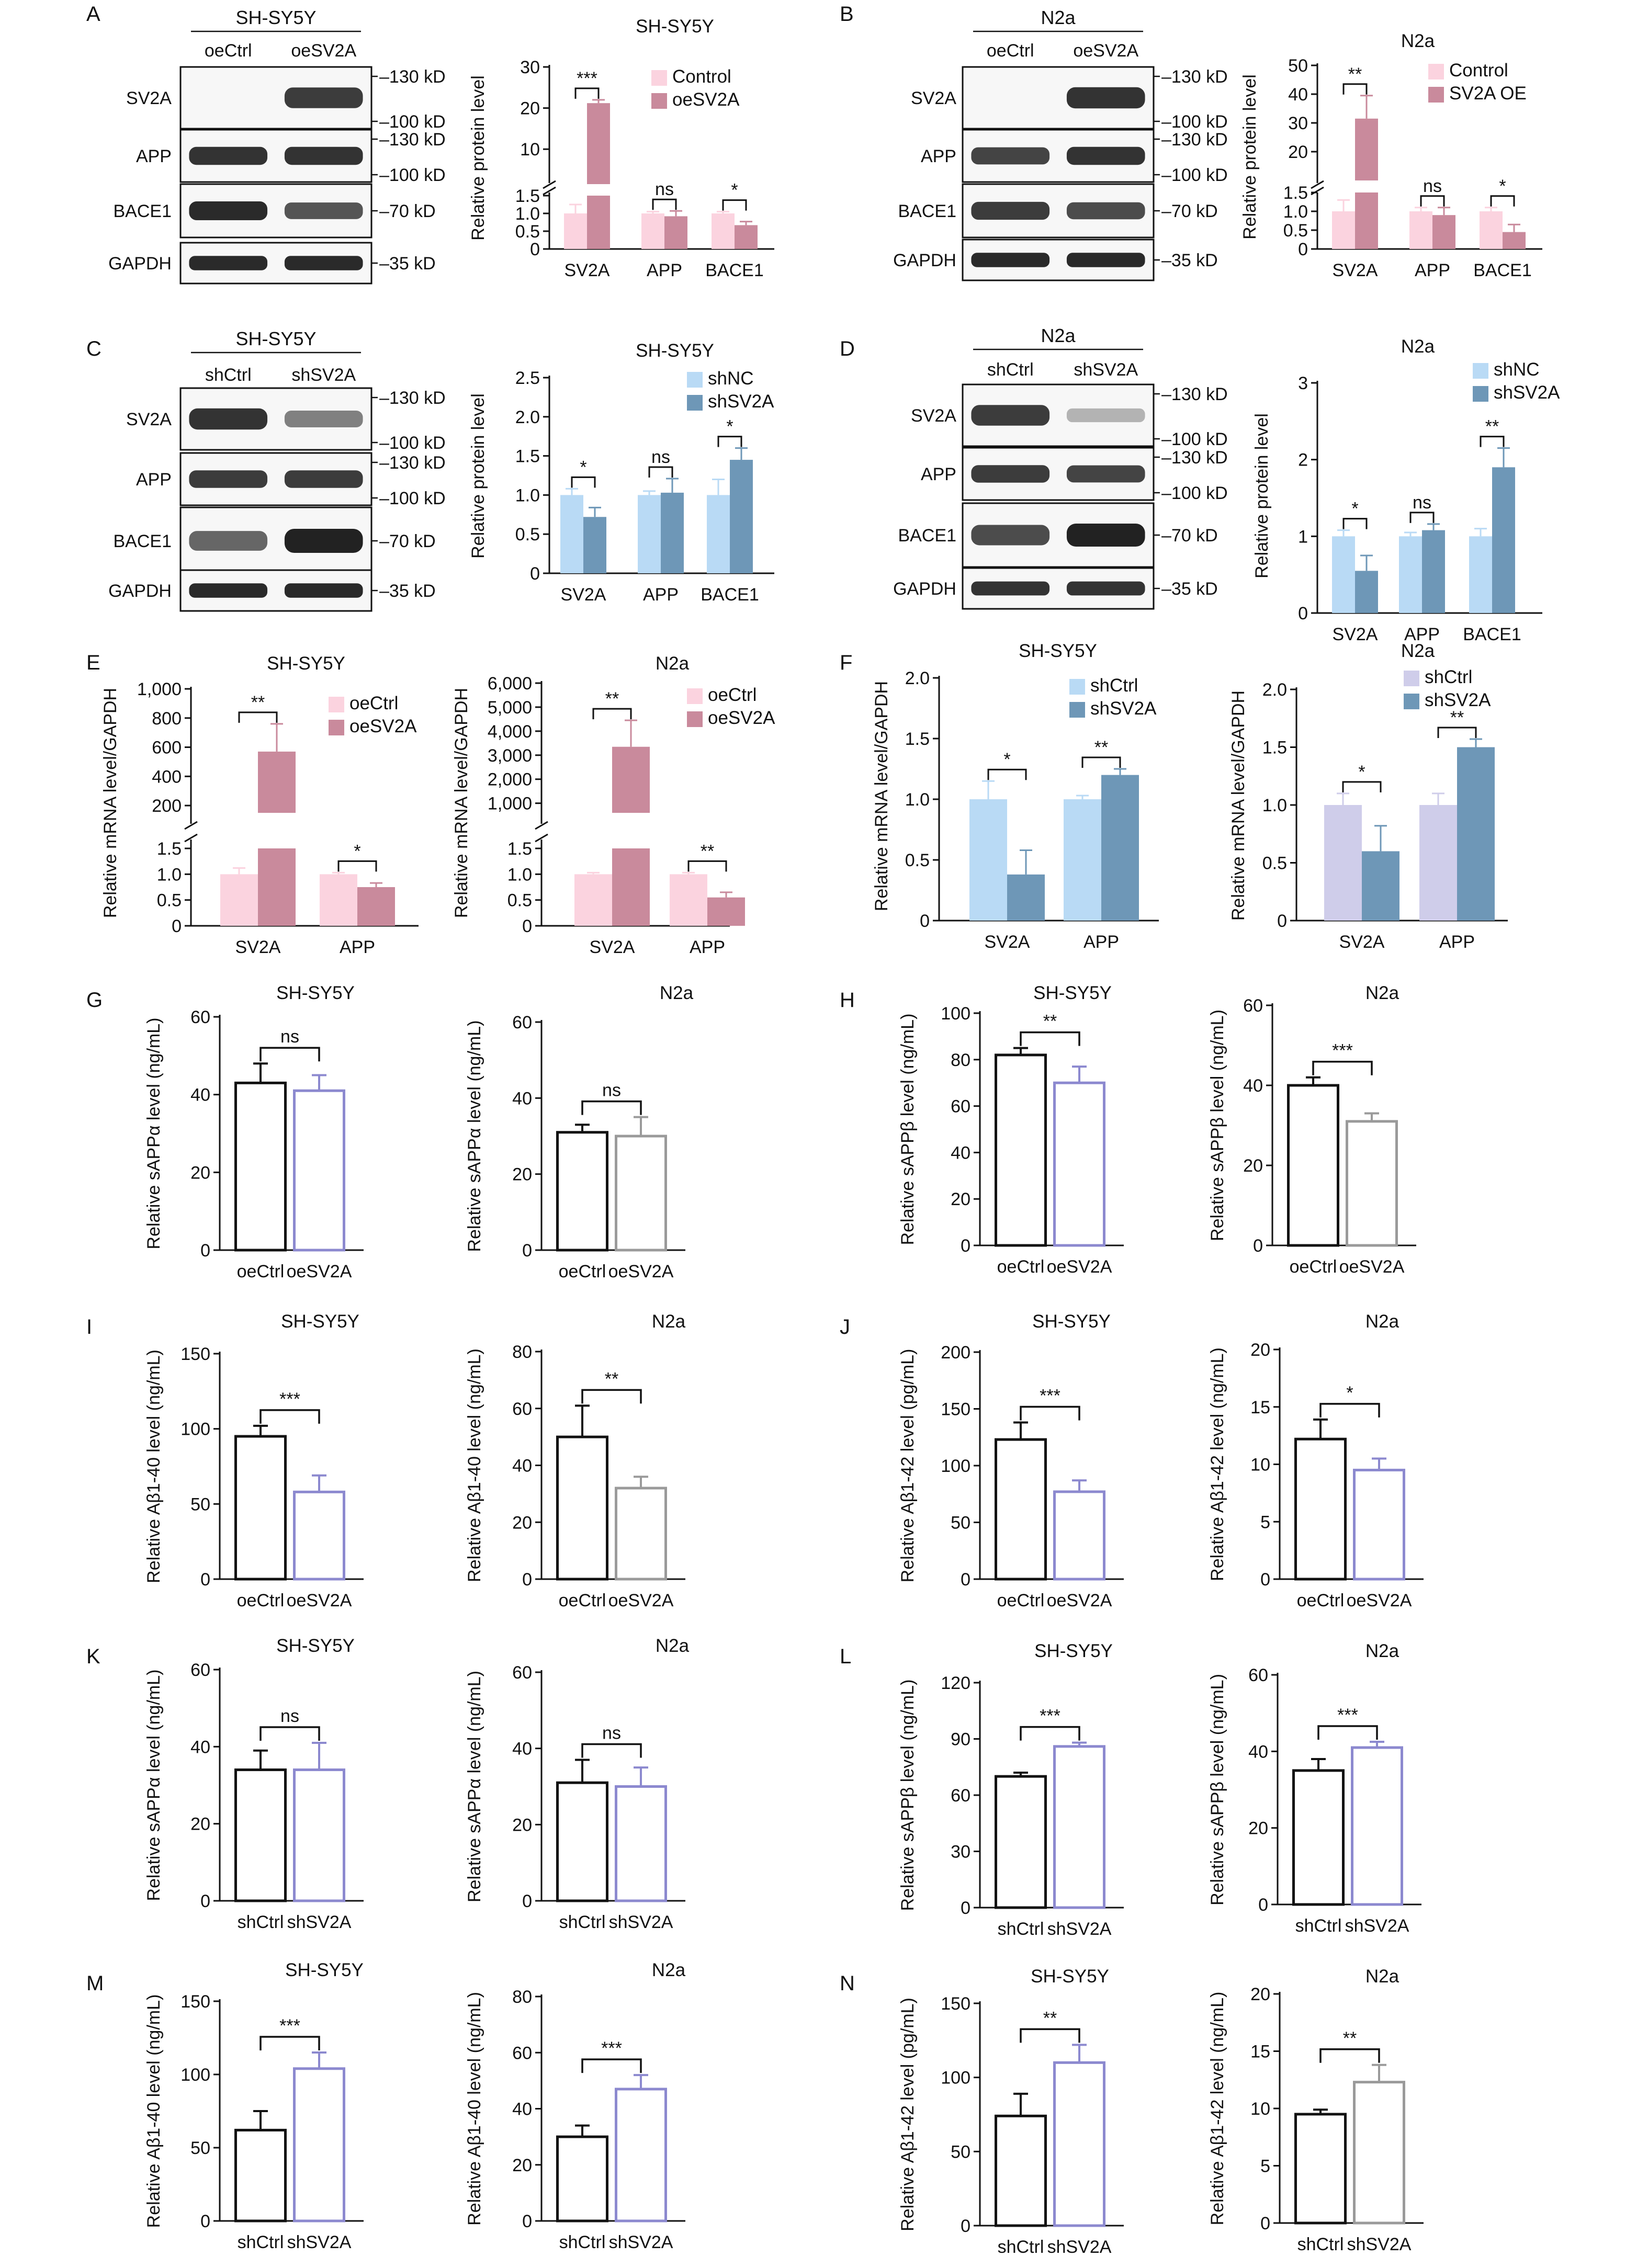  I want to click on panel-letter-j: J, so click(845, 1327).